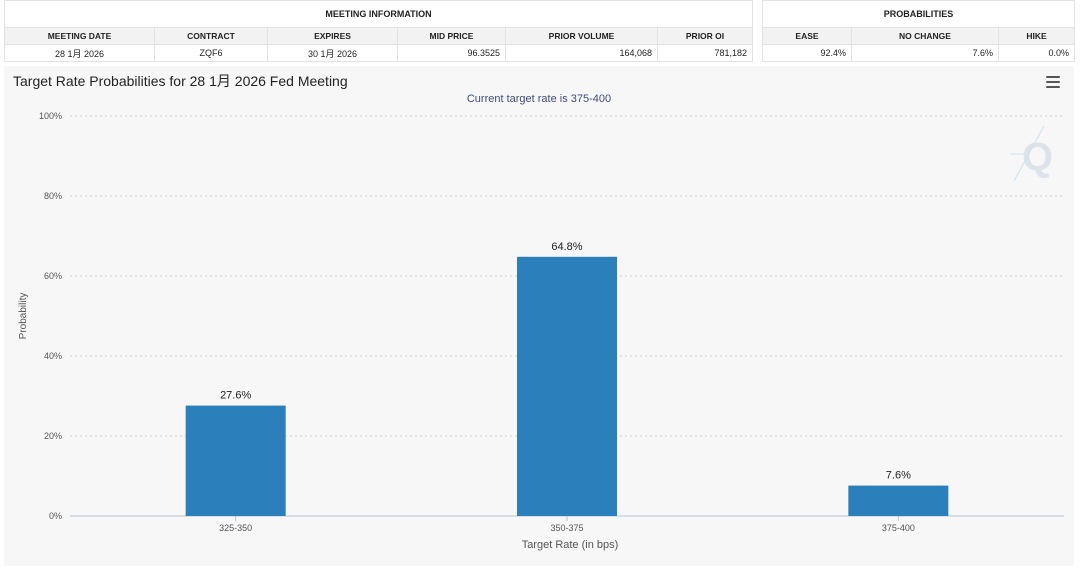 Image resolution: width=1080 pixels, height=569 pixels. Describe the element at coordinates (539, 99) in the screenshot. I see `chart-subtitle: Current target rate is 375-400` at that location.